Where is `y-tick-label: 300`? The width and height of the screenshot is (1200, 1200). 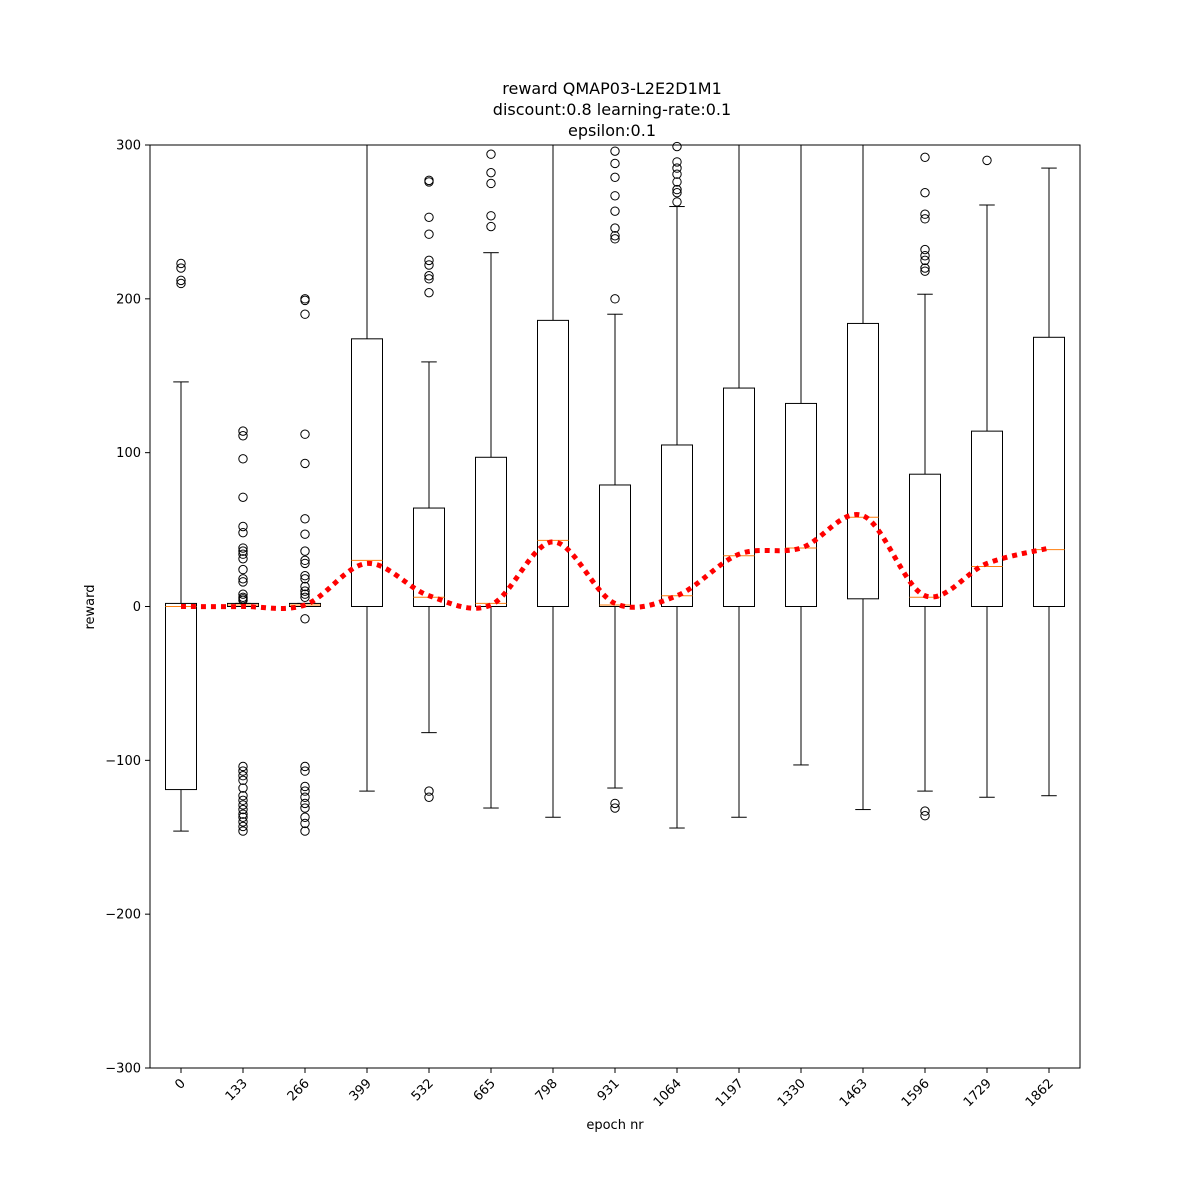 y-tick-label: 300 is located at coordinates (128, 146).